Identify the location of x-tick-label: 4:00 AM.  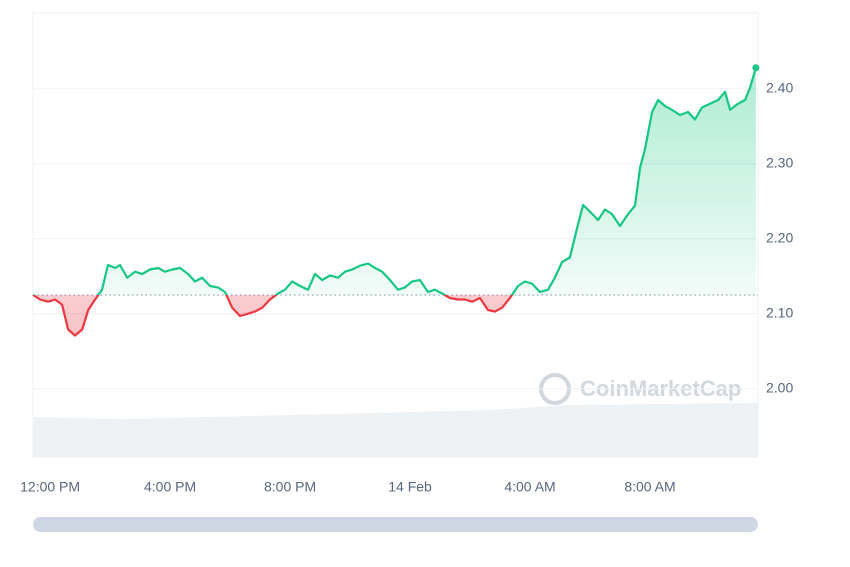
(529, 487).